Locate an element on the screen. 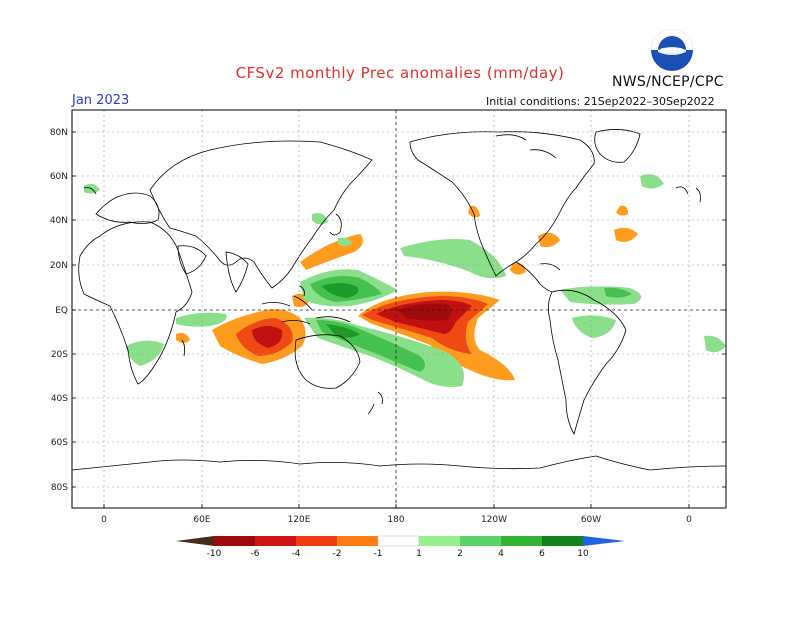 The image size is (800, 618). agency-label: NWS/NCEP/CPC is located at coordinates (668, 82).